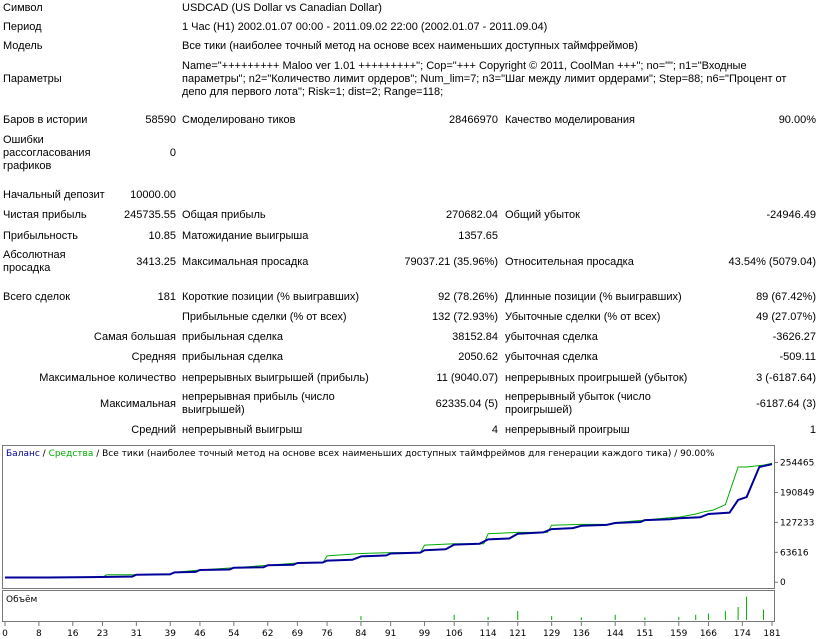 This screenshot has height=639, width=821. Describe the element at coordinates (47, 153) in the screenshot. I see `errors-label: Ошибки рассогласования графиков` at that location.